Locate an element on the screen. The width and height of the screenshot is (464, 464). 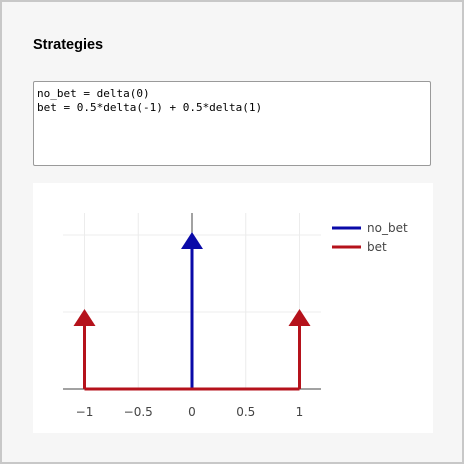
impulse-arrowhead-no_bet is located at coordinates (192, 240).